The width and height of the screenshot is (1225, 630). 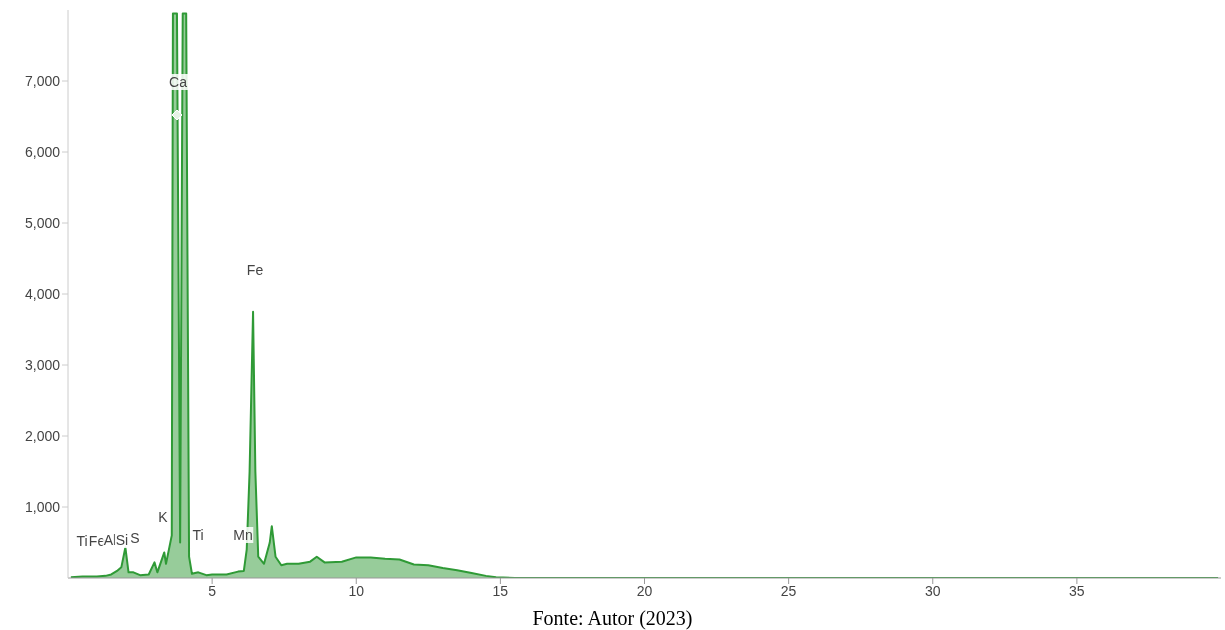 What do you see at coordinates (42, 364) in the screenshot?
I see `y-tick-label: 3,000` at bounding box center [42, 364].